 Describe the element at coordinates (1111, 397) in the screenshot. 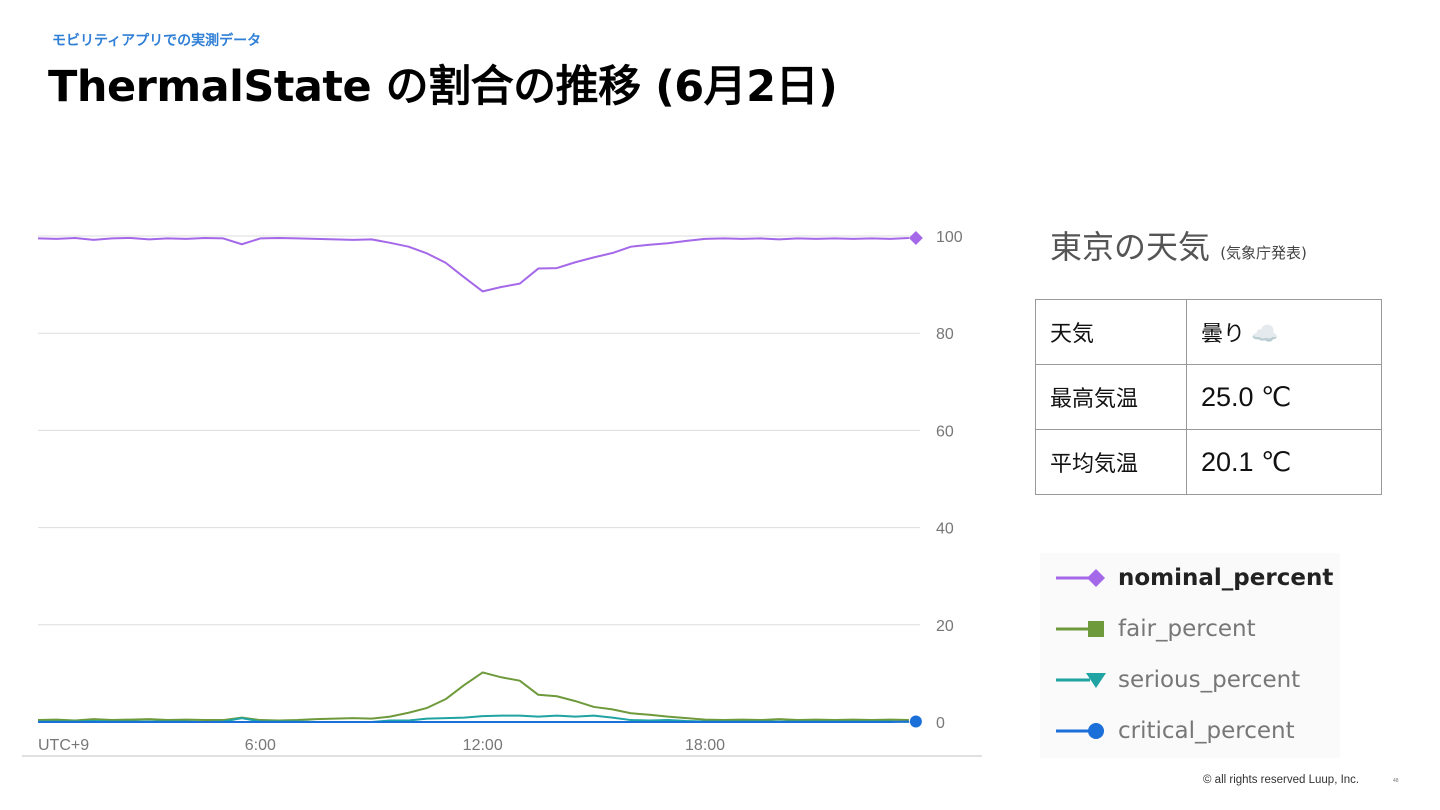

I see `weather-key: 最高気温` at that location.